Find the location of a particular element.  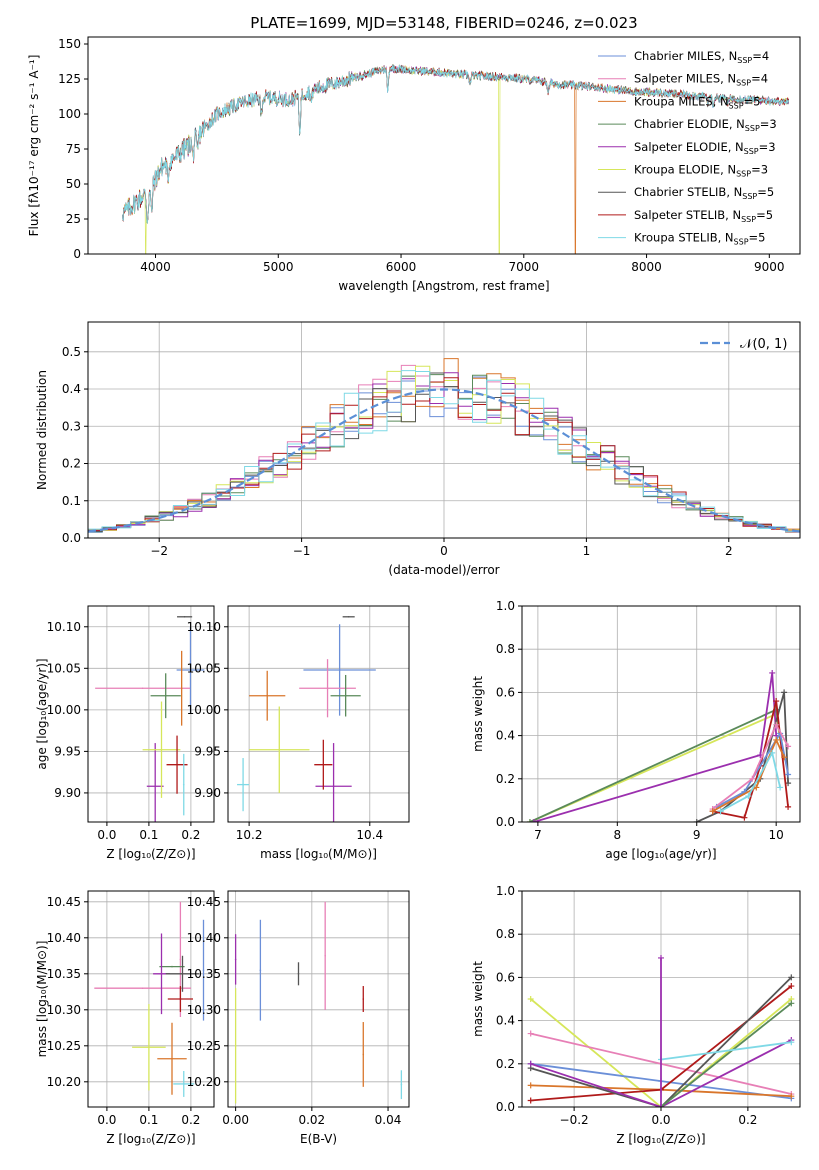

y-tick-label: 9.95 is located at coordinates (67, 751).